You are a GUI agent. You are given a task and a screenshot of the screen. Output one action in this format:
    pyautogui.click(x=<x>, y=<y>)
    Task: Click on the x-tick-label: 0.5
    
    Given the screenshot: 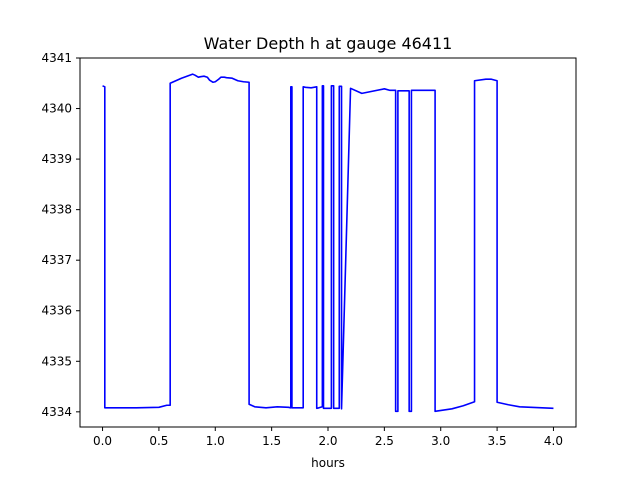 What is the action you would take?
    pyautogui.click(x=158, y=441)
    